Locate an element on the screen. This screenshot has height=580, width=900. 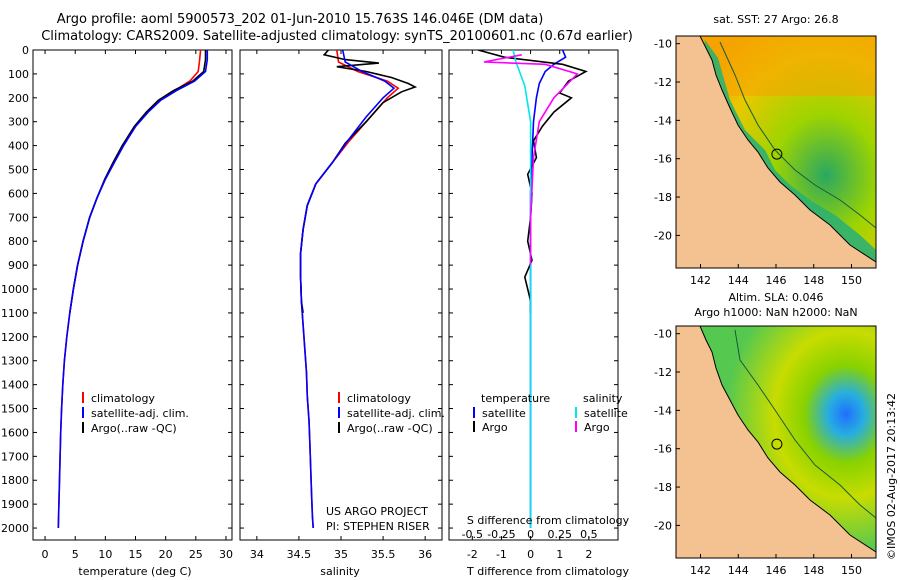
depth-tick-label: 1700 is located at coordinates (15, 456).